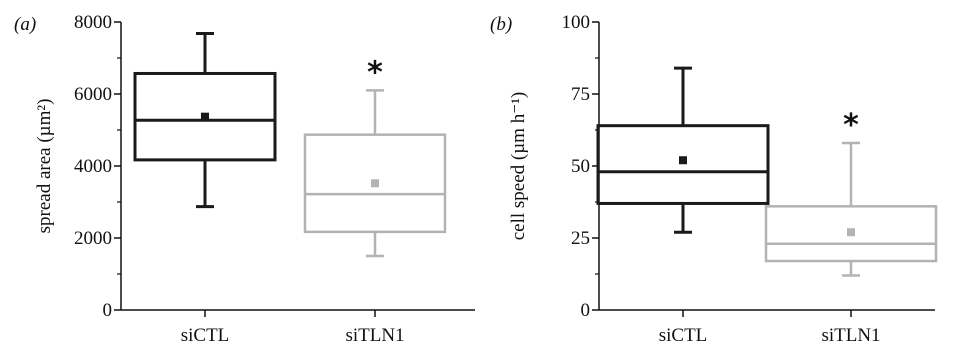 The image size is (955, 349). I want to click on y-tick-label: 8000, so click(93, 22).